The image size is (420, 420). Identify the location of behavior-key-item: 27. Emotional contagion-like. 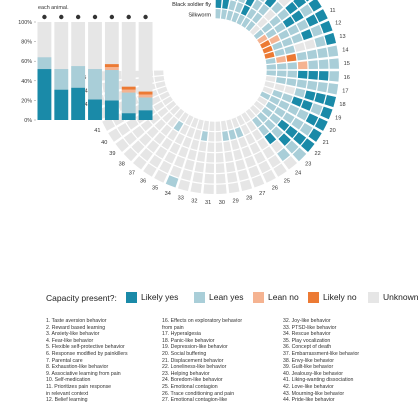
(195, 400).